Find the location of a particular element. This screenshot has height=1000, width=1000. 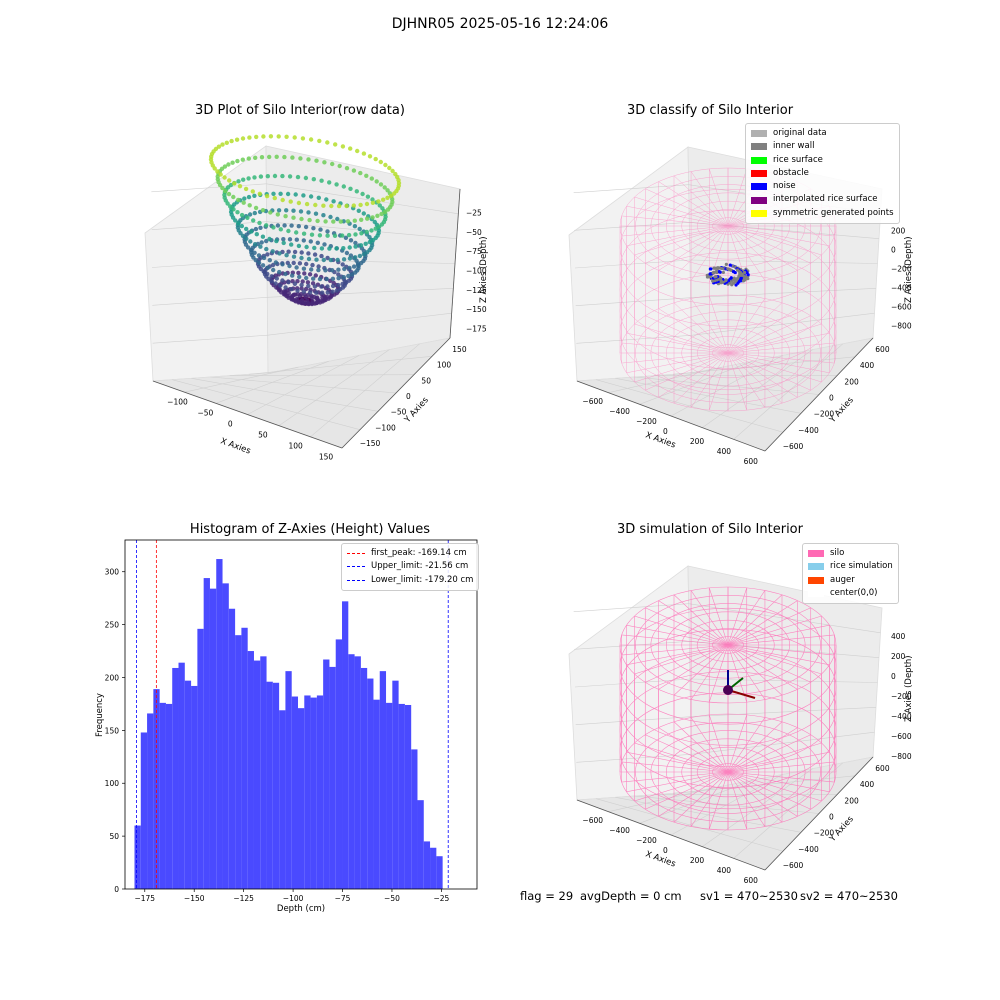

classify-3d-x-axis-line is located at coordinates (671, 416).